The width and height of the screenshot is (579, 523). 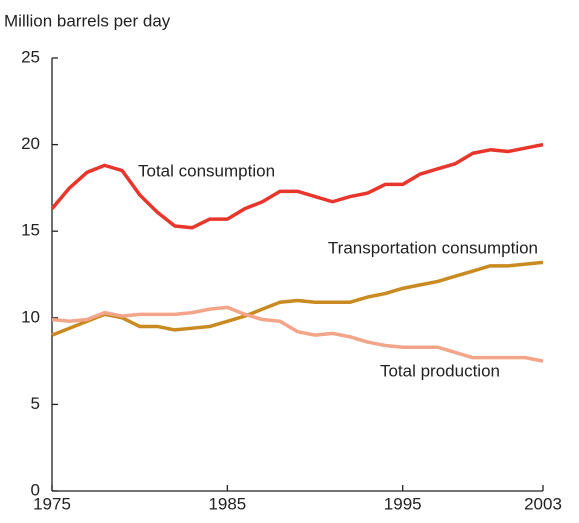 I want to click on series-label: Total consumption, so click(x=206, y=170).